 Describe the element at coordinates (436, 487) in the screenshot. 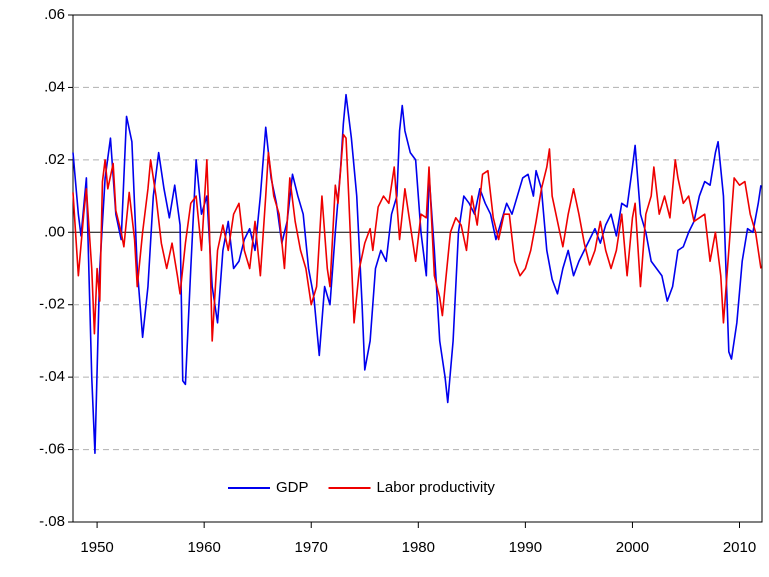

I see `legend-label: Labor productivity` at that location.